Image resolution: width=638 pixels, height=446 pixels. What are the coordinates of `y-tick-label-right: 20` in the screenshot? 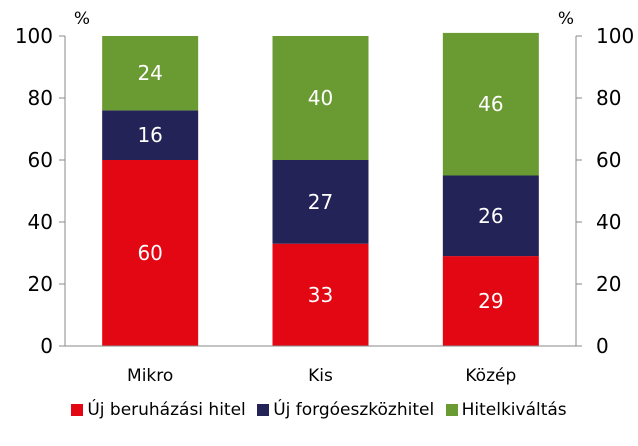 It's located at (608, 284).